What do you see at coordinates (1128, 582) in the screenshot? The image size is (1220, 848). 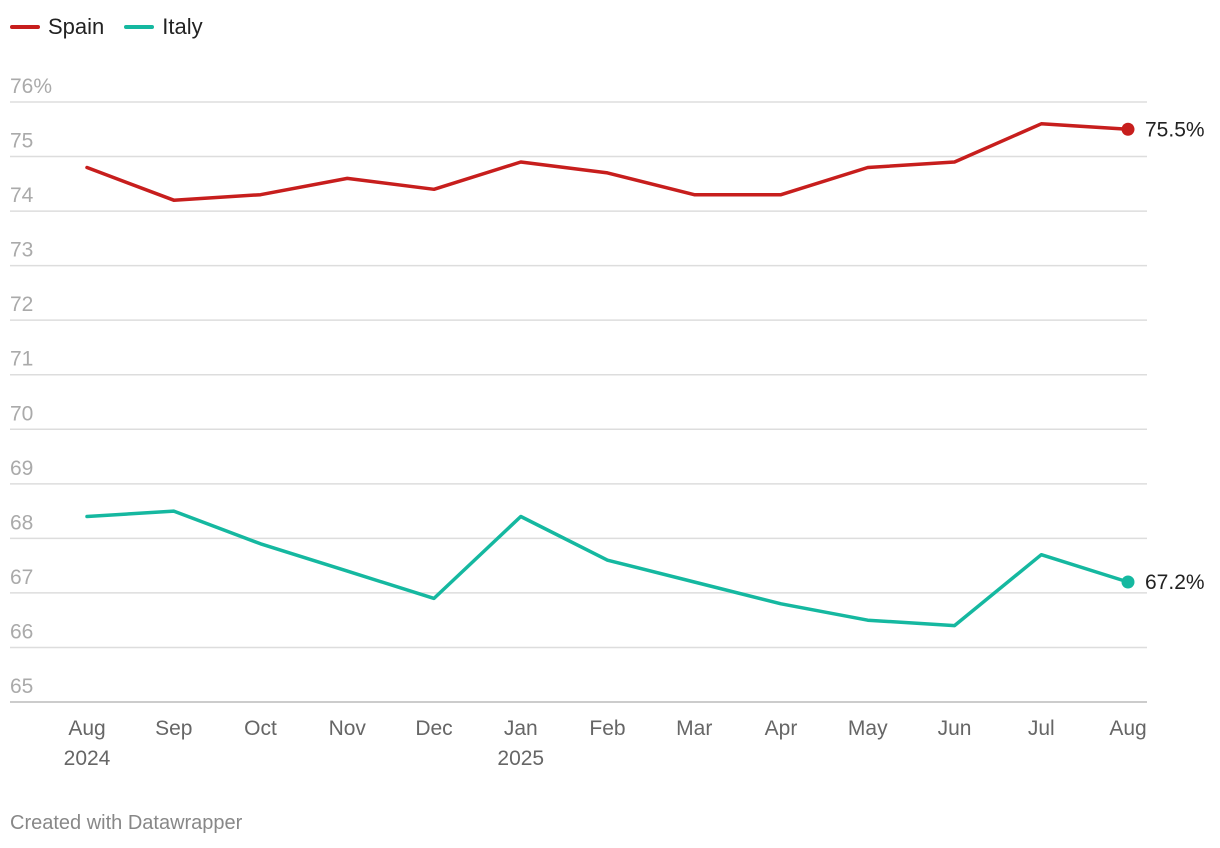 I see `end-point-italy` at bounding box center [1128, 582].